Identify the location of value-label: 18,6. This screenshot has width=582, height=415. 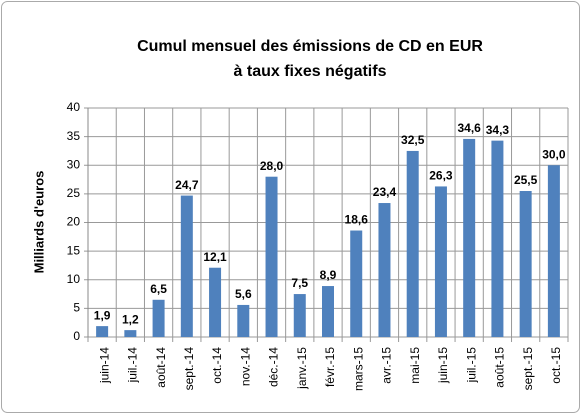
(357, 220).